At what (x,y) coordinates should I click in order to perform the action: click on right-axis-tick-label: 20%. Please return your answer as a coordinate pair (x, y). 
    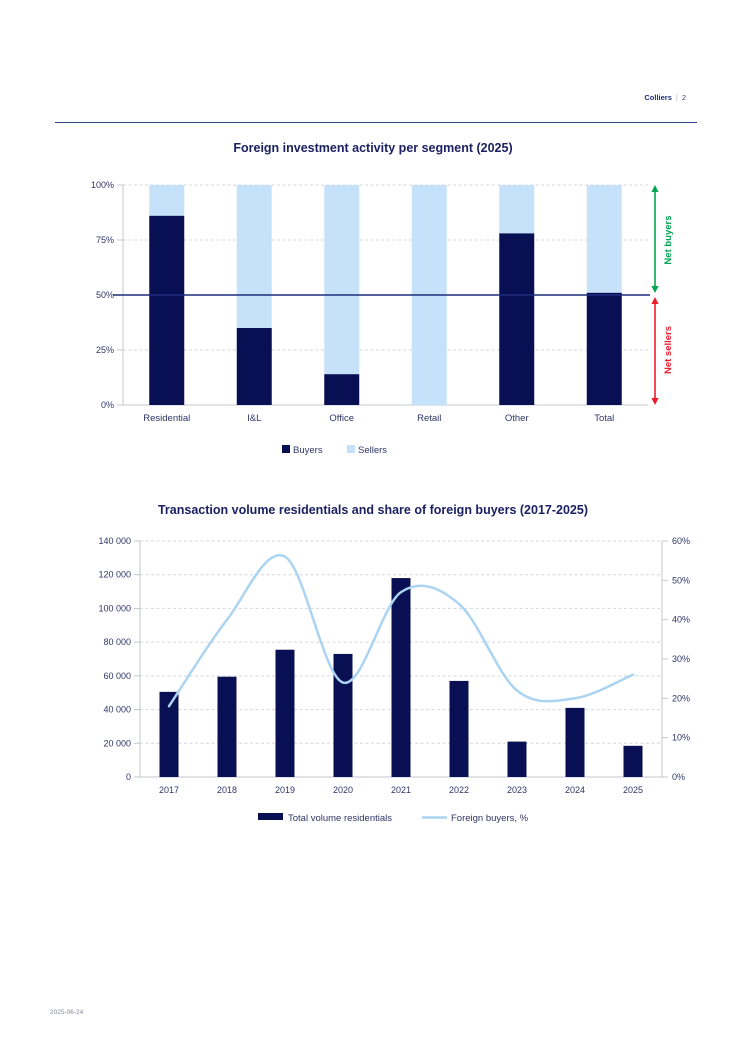
    Looking at the image, I should click on (681, 698).